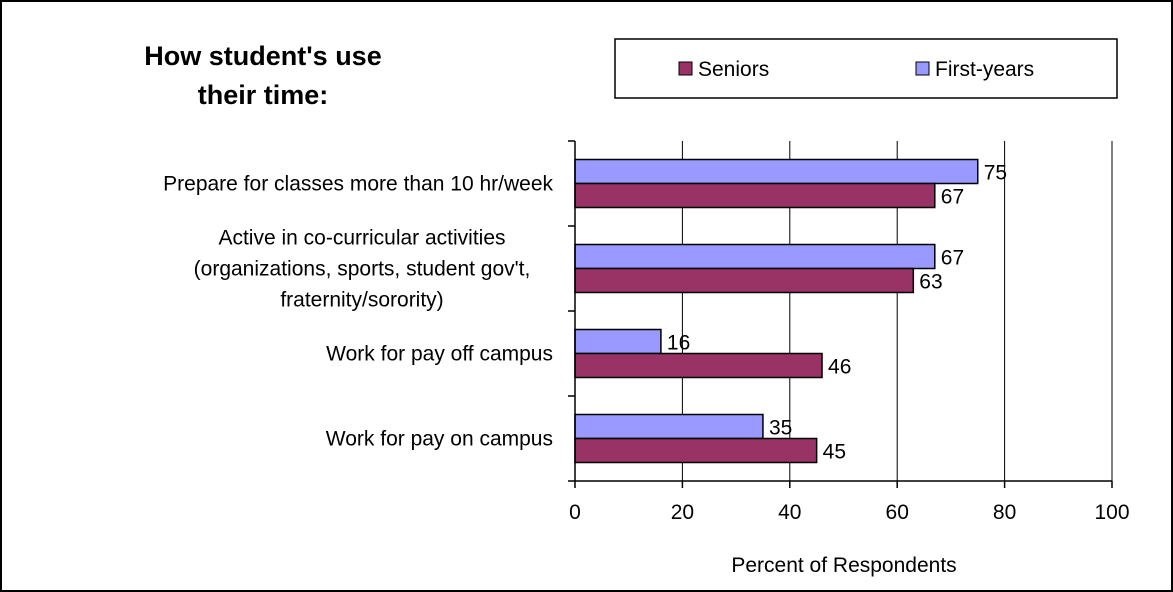  What do you see at coordinates (843, 565) in the screenshot?
I see `x-axis-title: Percent of Respondents` at bounding box center [843, 565].